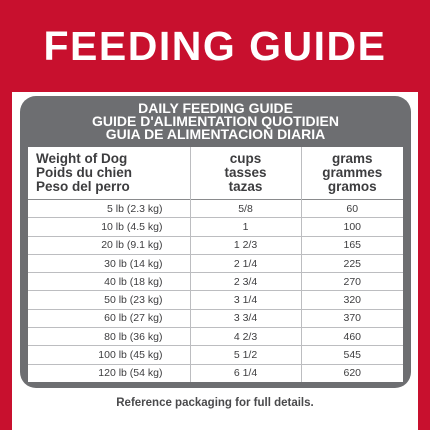 The height and width of the screenshot is (430, 430). I want to click on table-row: 120 lb (54 kg) 6 1/4 620, so click(215, 372).